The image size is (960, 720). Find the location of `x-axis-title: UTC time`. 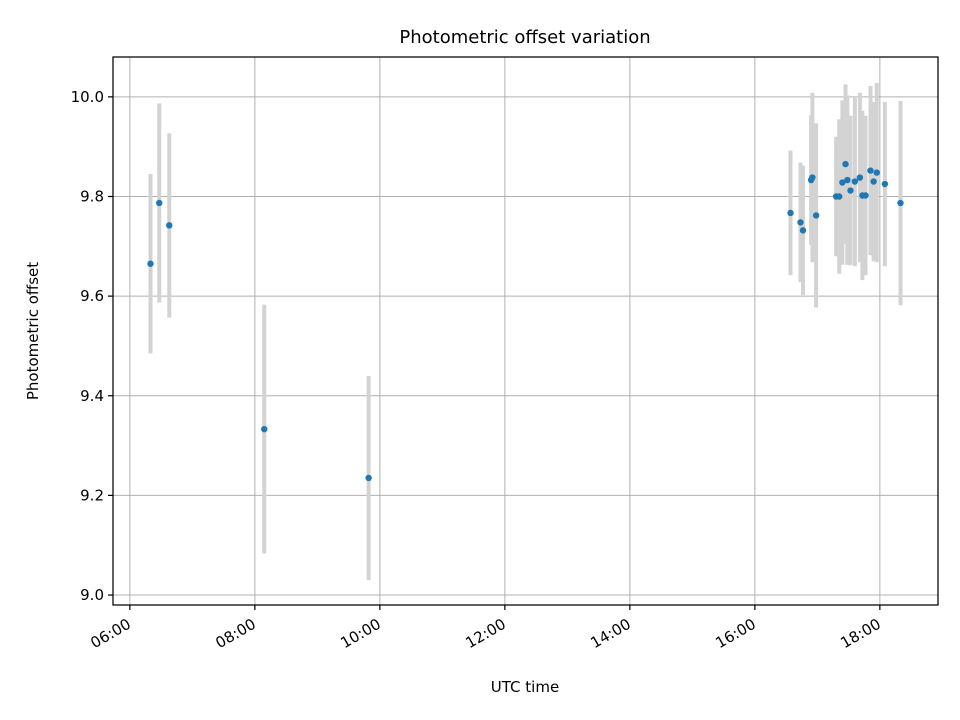

x-axis-title: UTC time is located at coordinates (525, 687).